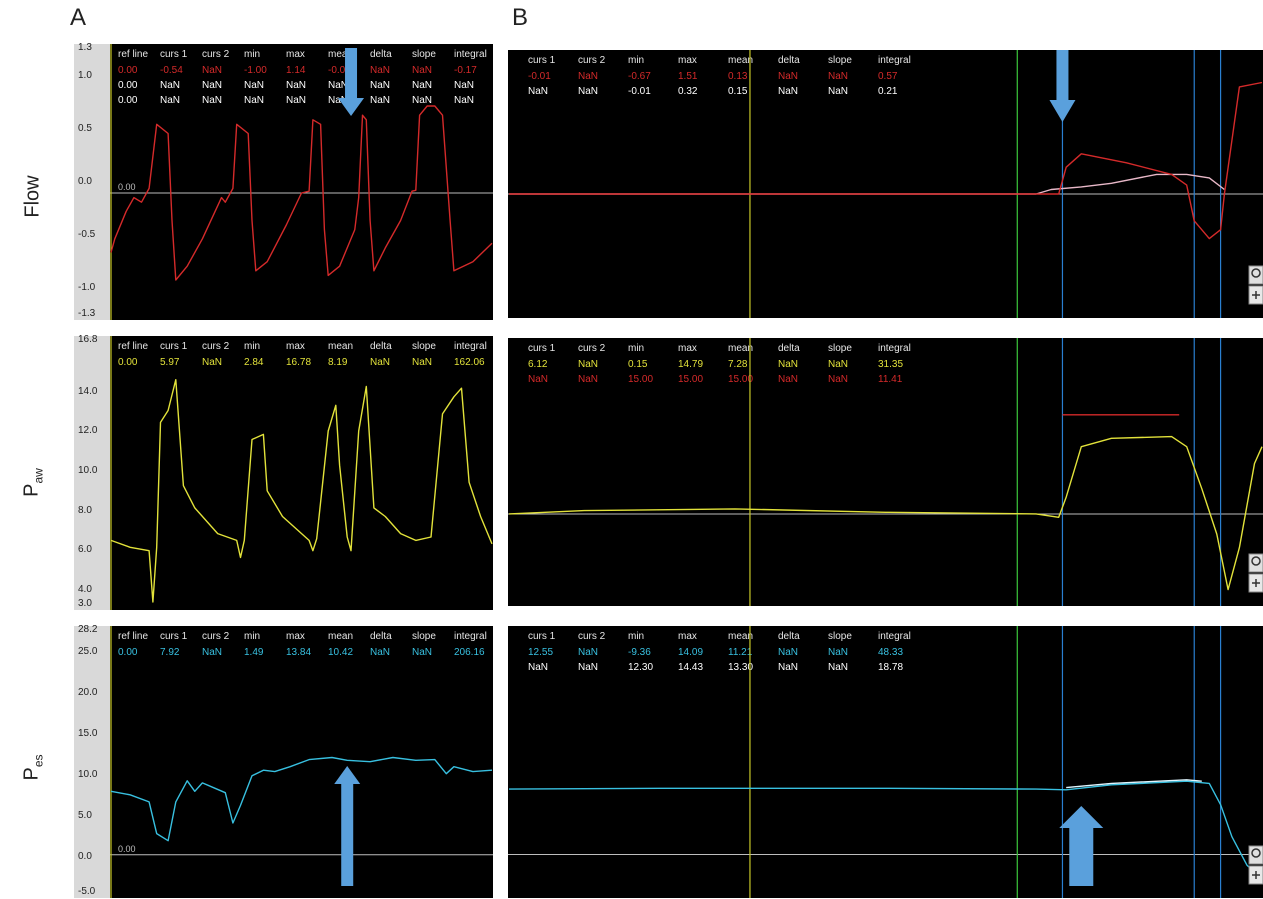 Image resolution: width=1263 pixels, height=899 pixels. What do you see at coordinates (170, 362) in the screenshot?
I see `stat-cell: 5.97` at bounding box center [170, 362].